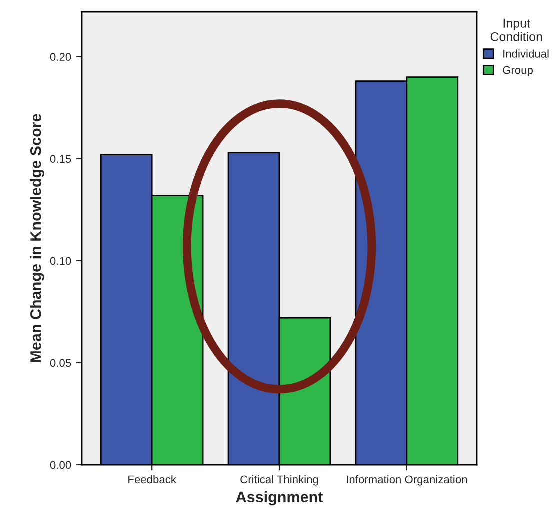  Describe the element at coordinates (280, 498) in the screenshot. I see `x-axis-title: Assignment` at that location.